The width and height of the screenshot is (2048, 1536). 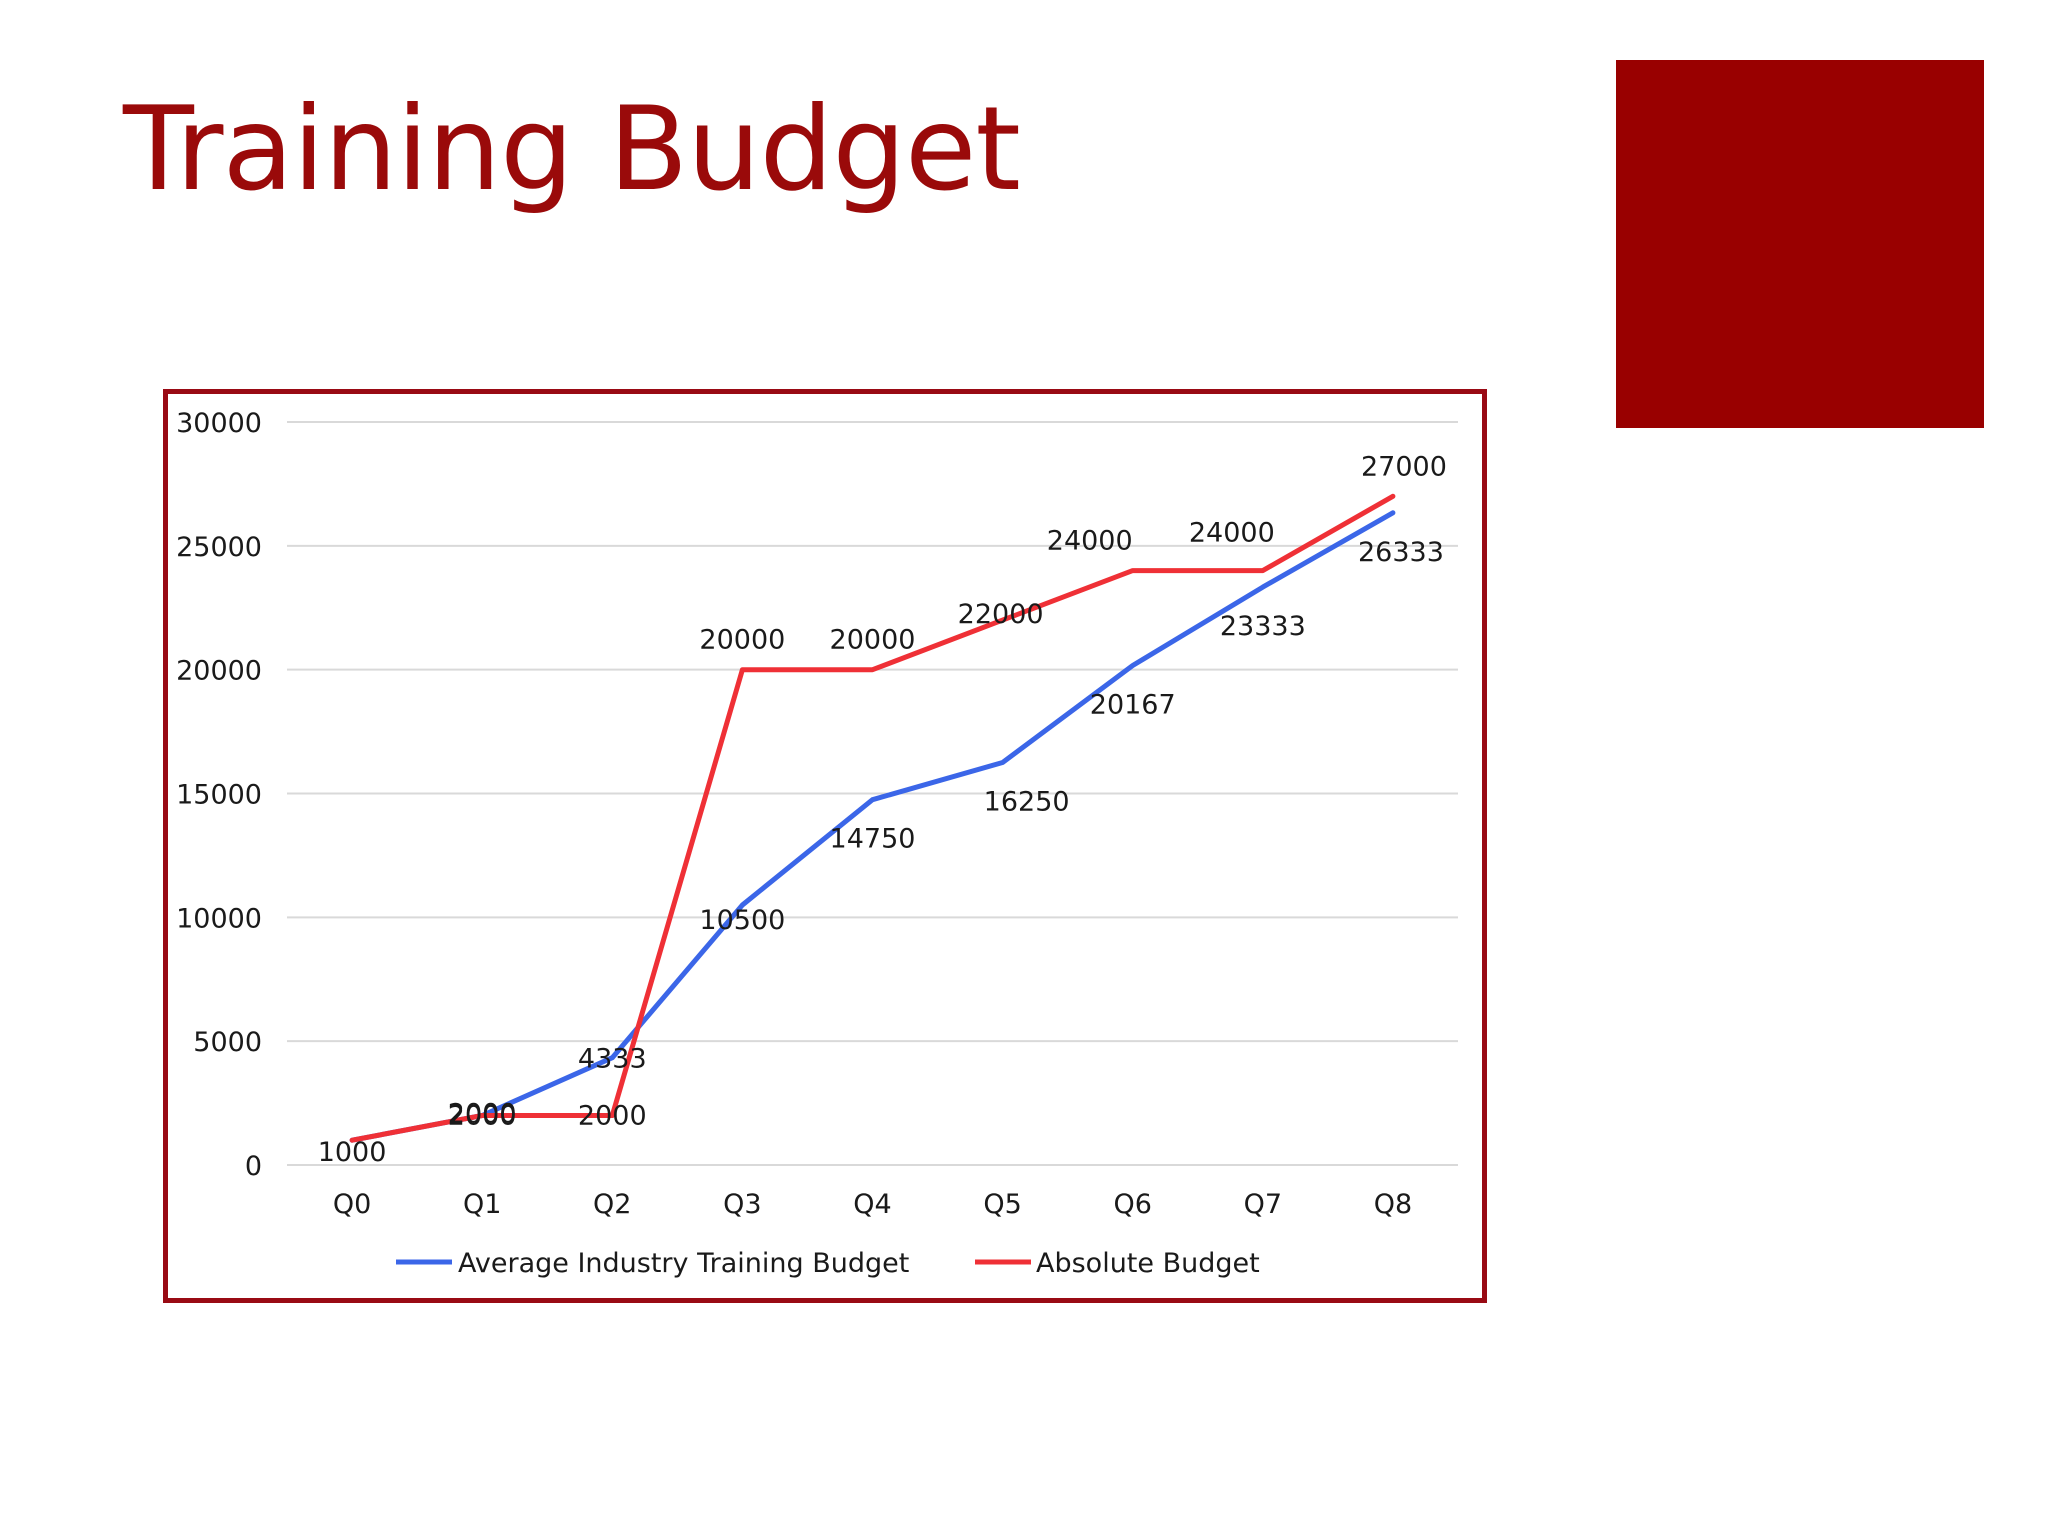 I want to click on x-tick-label: Q1, so click(x=482, y=1204).